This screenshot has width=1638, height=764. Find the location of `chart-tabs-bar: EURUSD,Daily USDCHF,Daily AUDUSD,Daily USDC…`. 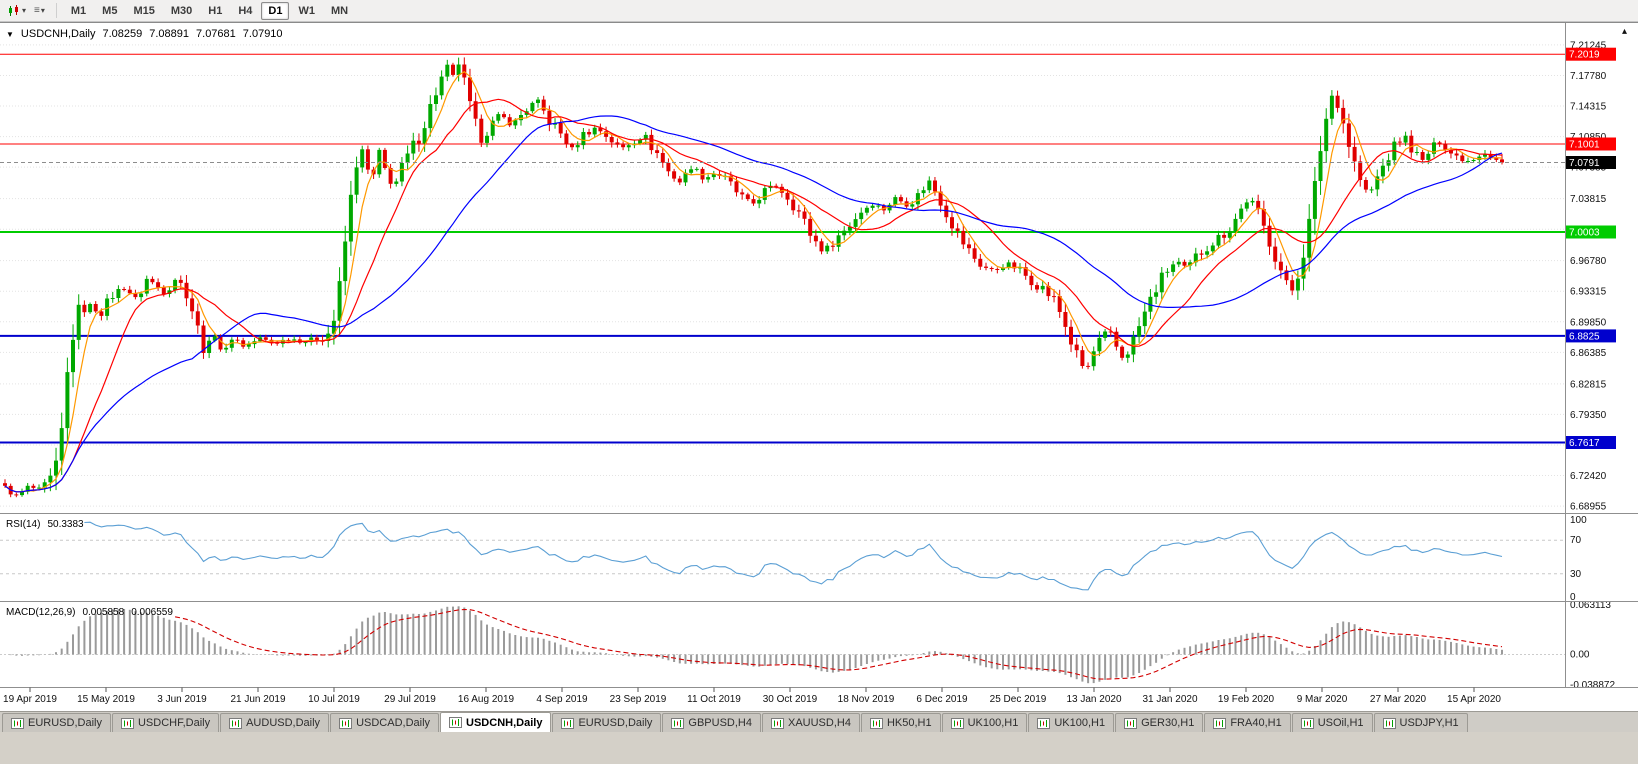

chart-tabs-bar: EURUSD,Daily USDCHF,Daily AUDUSD,Daily USDC… is located at coordinates (819, 721).